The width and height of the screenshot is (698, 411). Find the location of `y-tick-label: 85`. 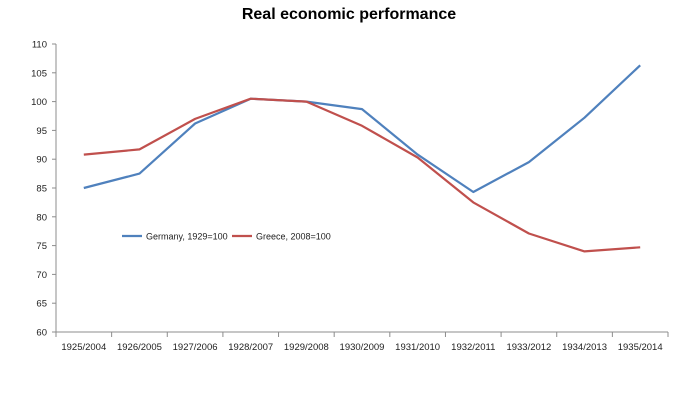

y-tick-label: 85 is located at coordinates (41, 189).